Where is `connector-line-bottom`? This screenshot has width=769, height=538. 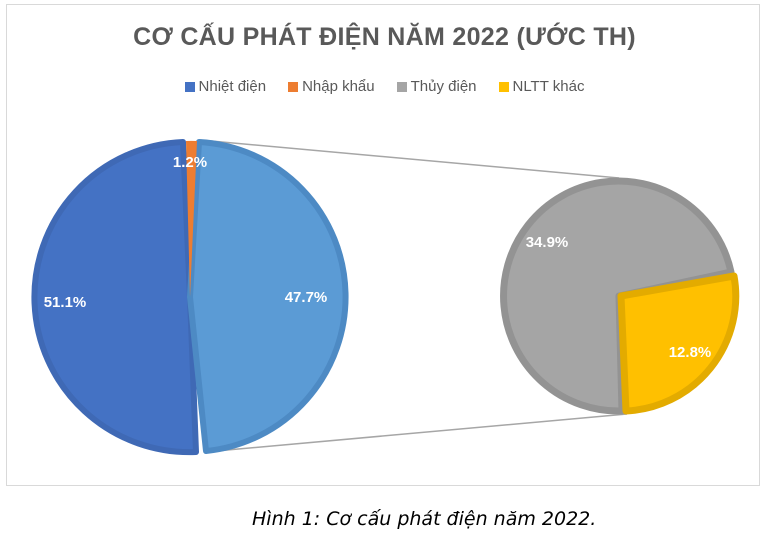 connector-line-bottom is located at coordinates (416, 433).